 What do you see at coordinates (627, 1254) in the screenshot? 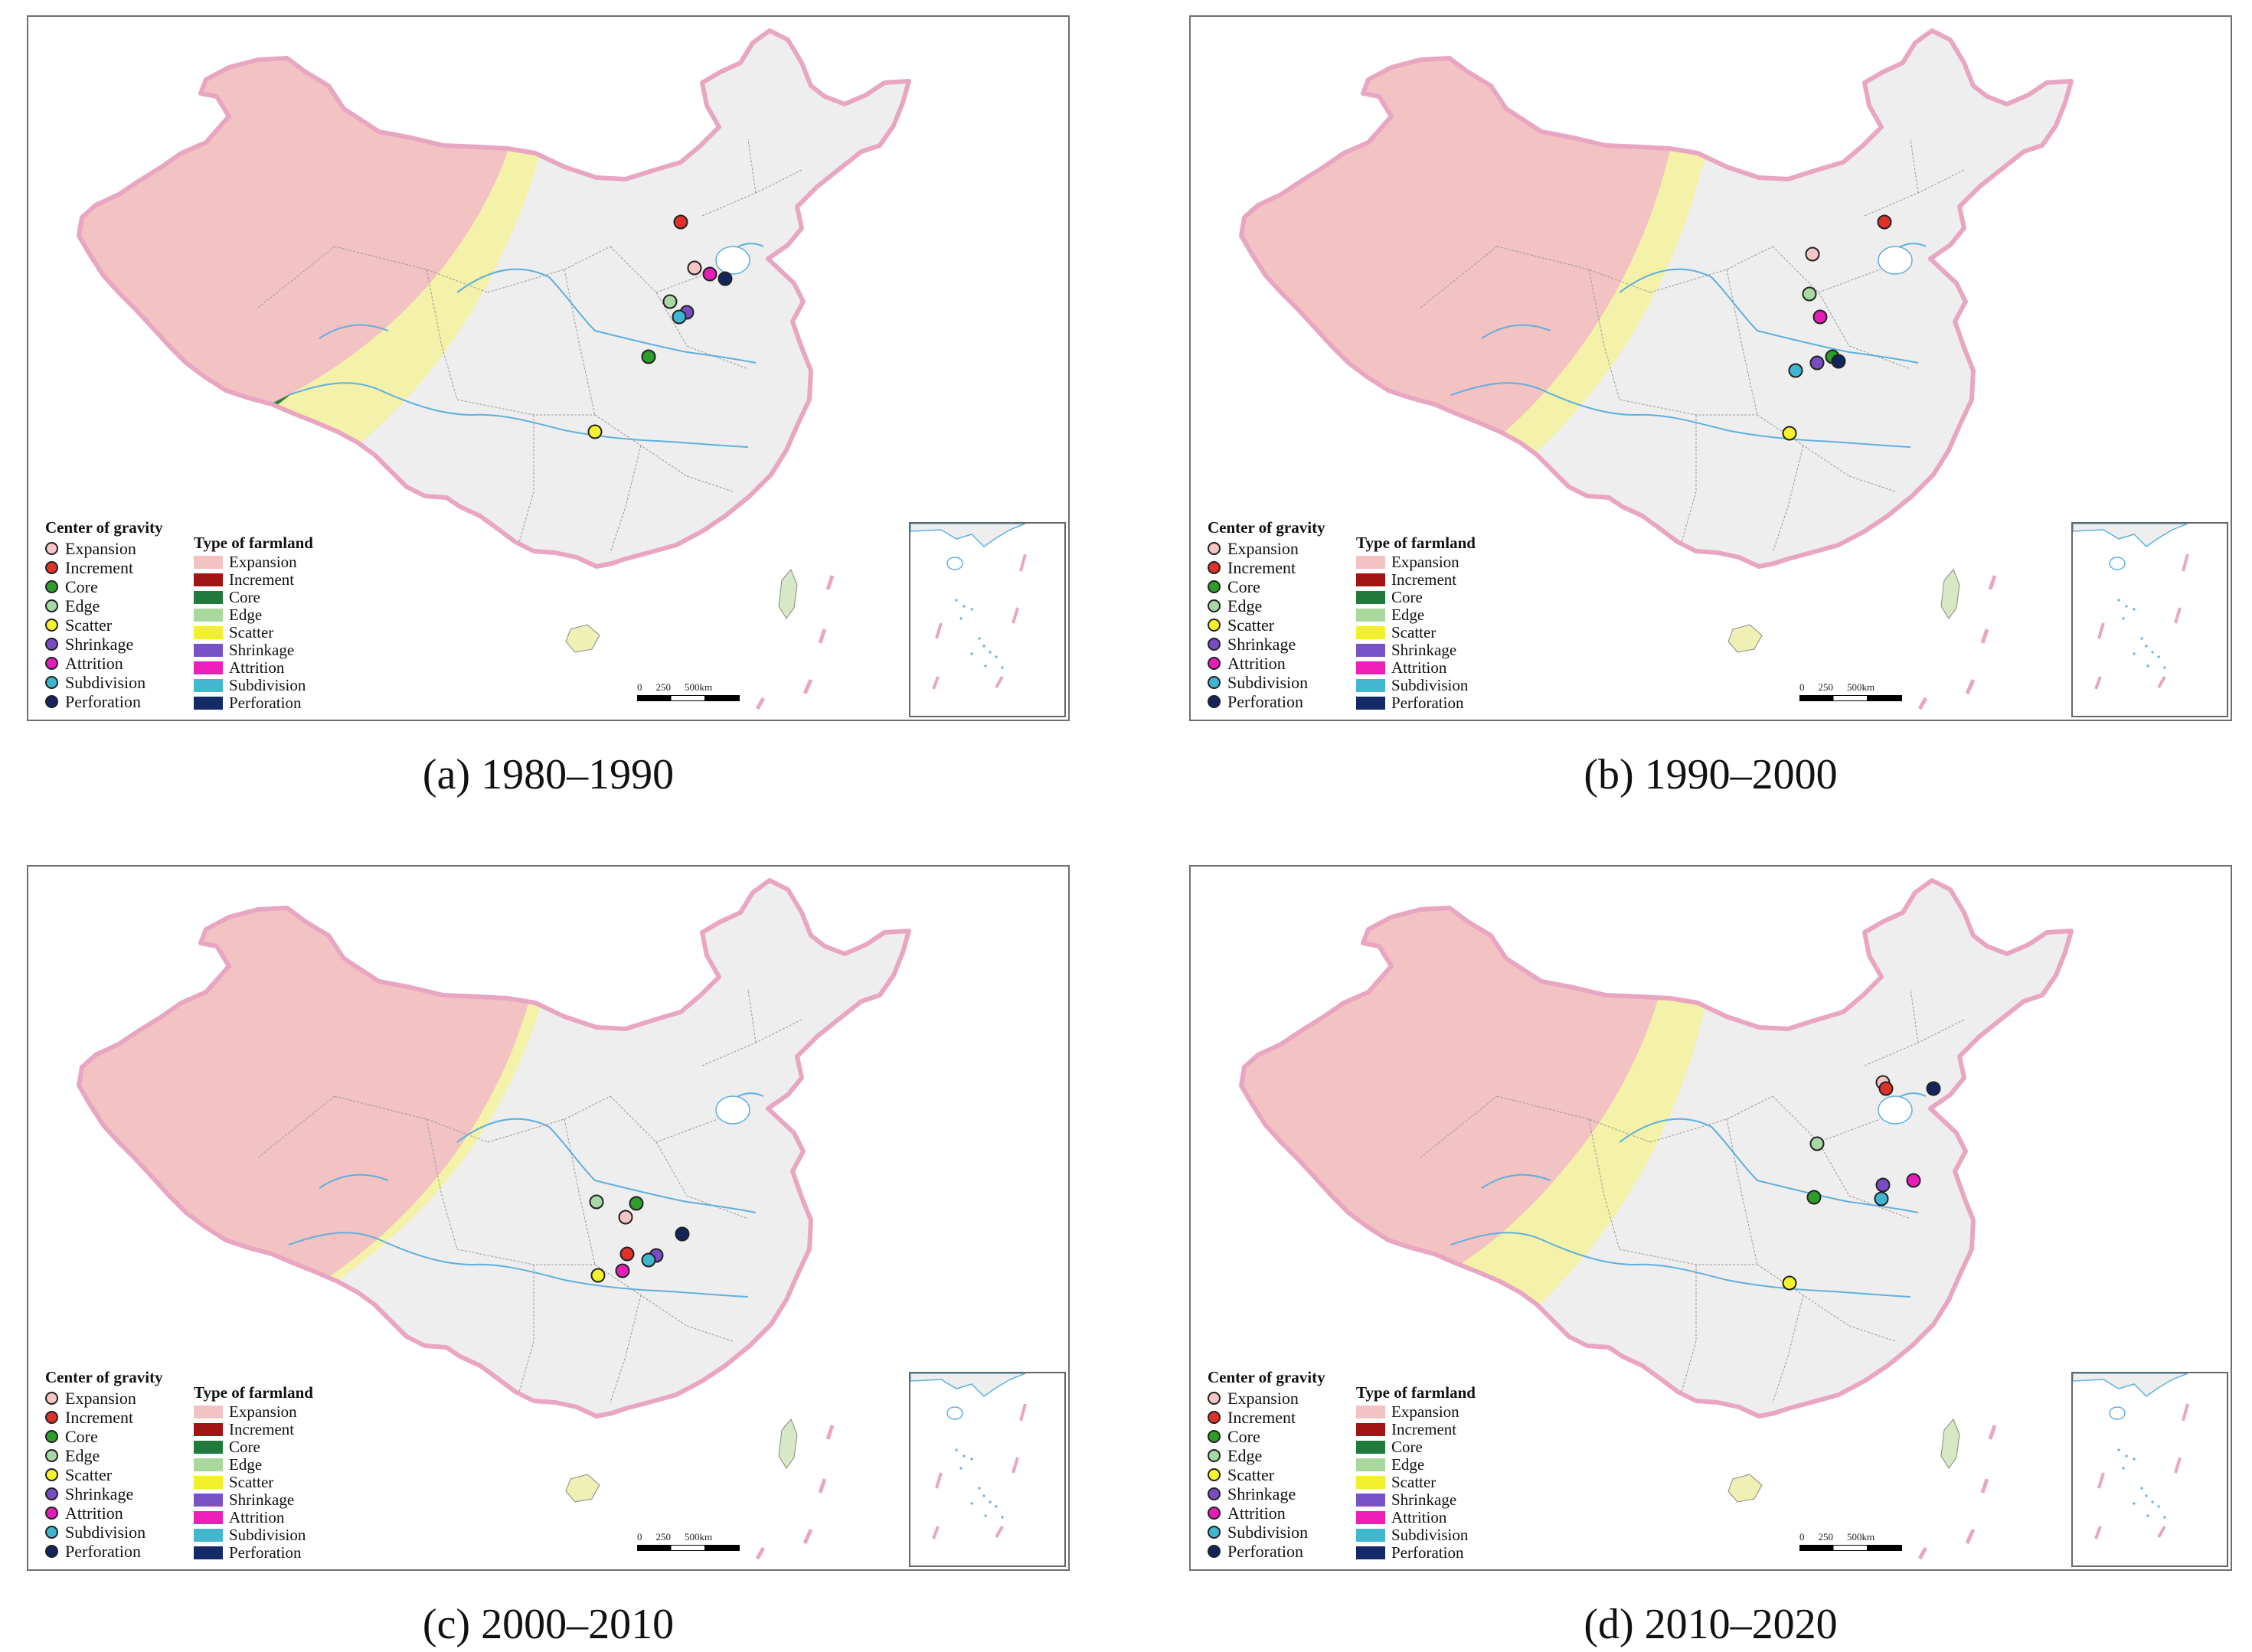
I see `gravity-center-increment` at bounding box center [627, 1254].